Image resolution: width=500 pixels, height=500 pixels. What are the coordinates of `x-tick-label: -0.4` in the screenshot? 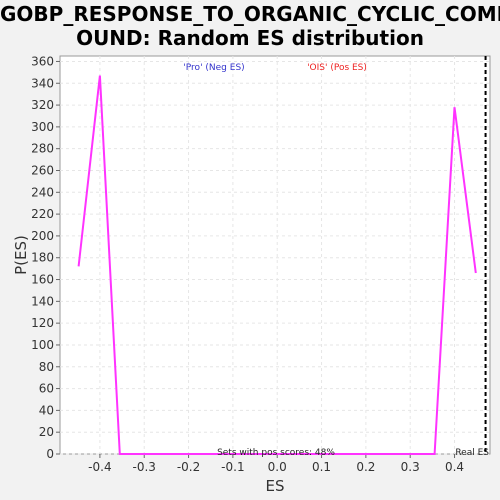 It's located at (99, 467).